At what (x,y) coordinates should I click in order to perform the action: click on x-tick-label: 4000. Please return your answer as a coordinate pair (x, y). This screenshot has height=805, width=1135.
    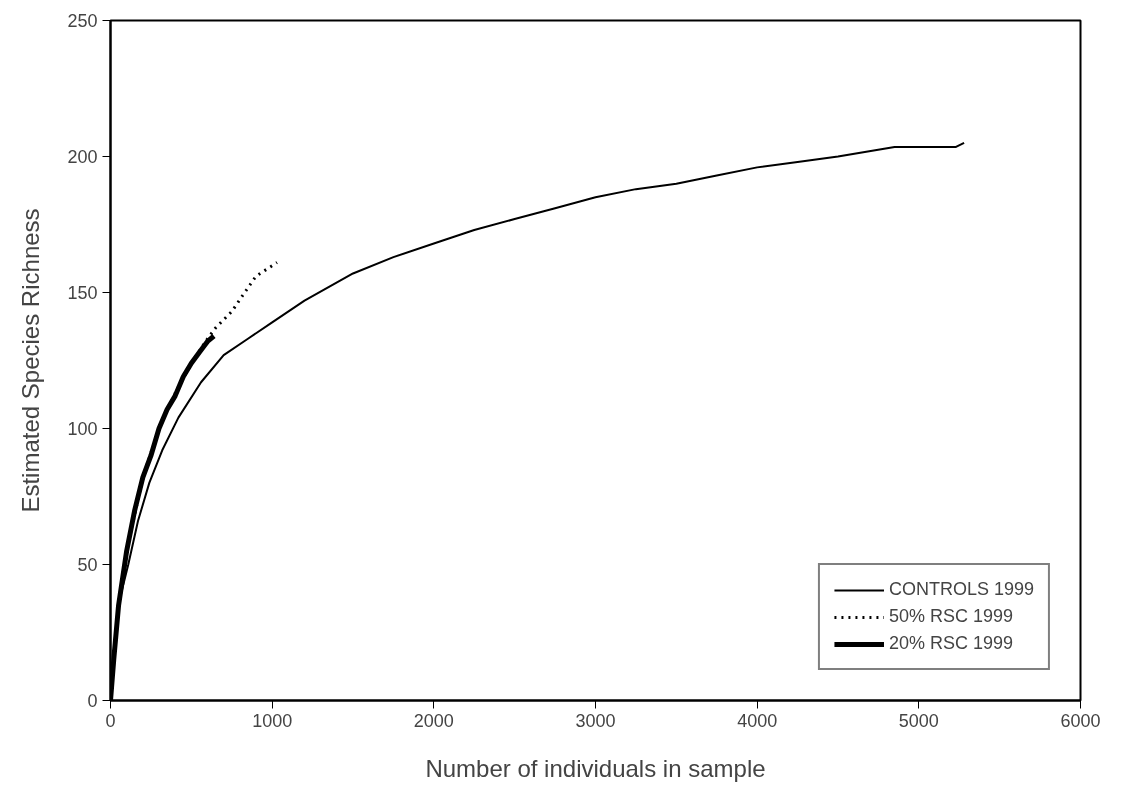
    Looking at the image, I should click on (757, 720).